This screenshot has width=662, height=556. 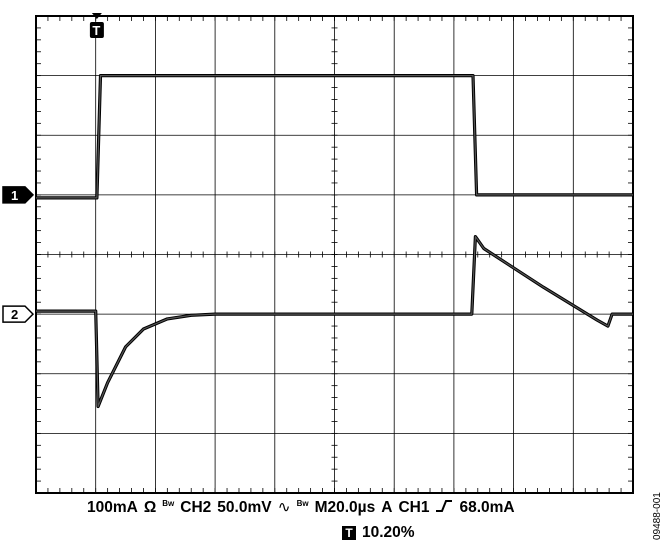 What do you see at coordinates (657, 516) in the screenshot?
I see `figure-id: 09488-001` at bounding box center [657, 516].